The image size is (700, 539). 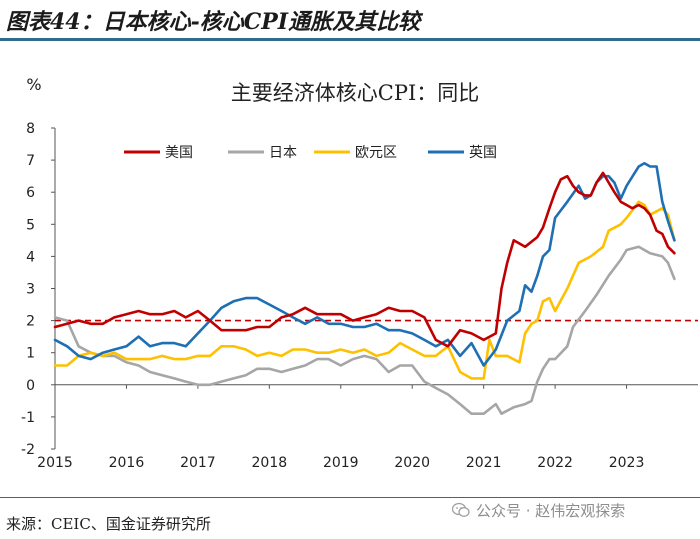 I want to click on y-tick-label: 4, so click(x=30, y=257).